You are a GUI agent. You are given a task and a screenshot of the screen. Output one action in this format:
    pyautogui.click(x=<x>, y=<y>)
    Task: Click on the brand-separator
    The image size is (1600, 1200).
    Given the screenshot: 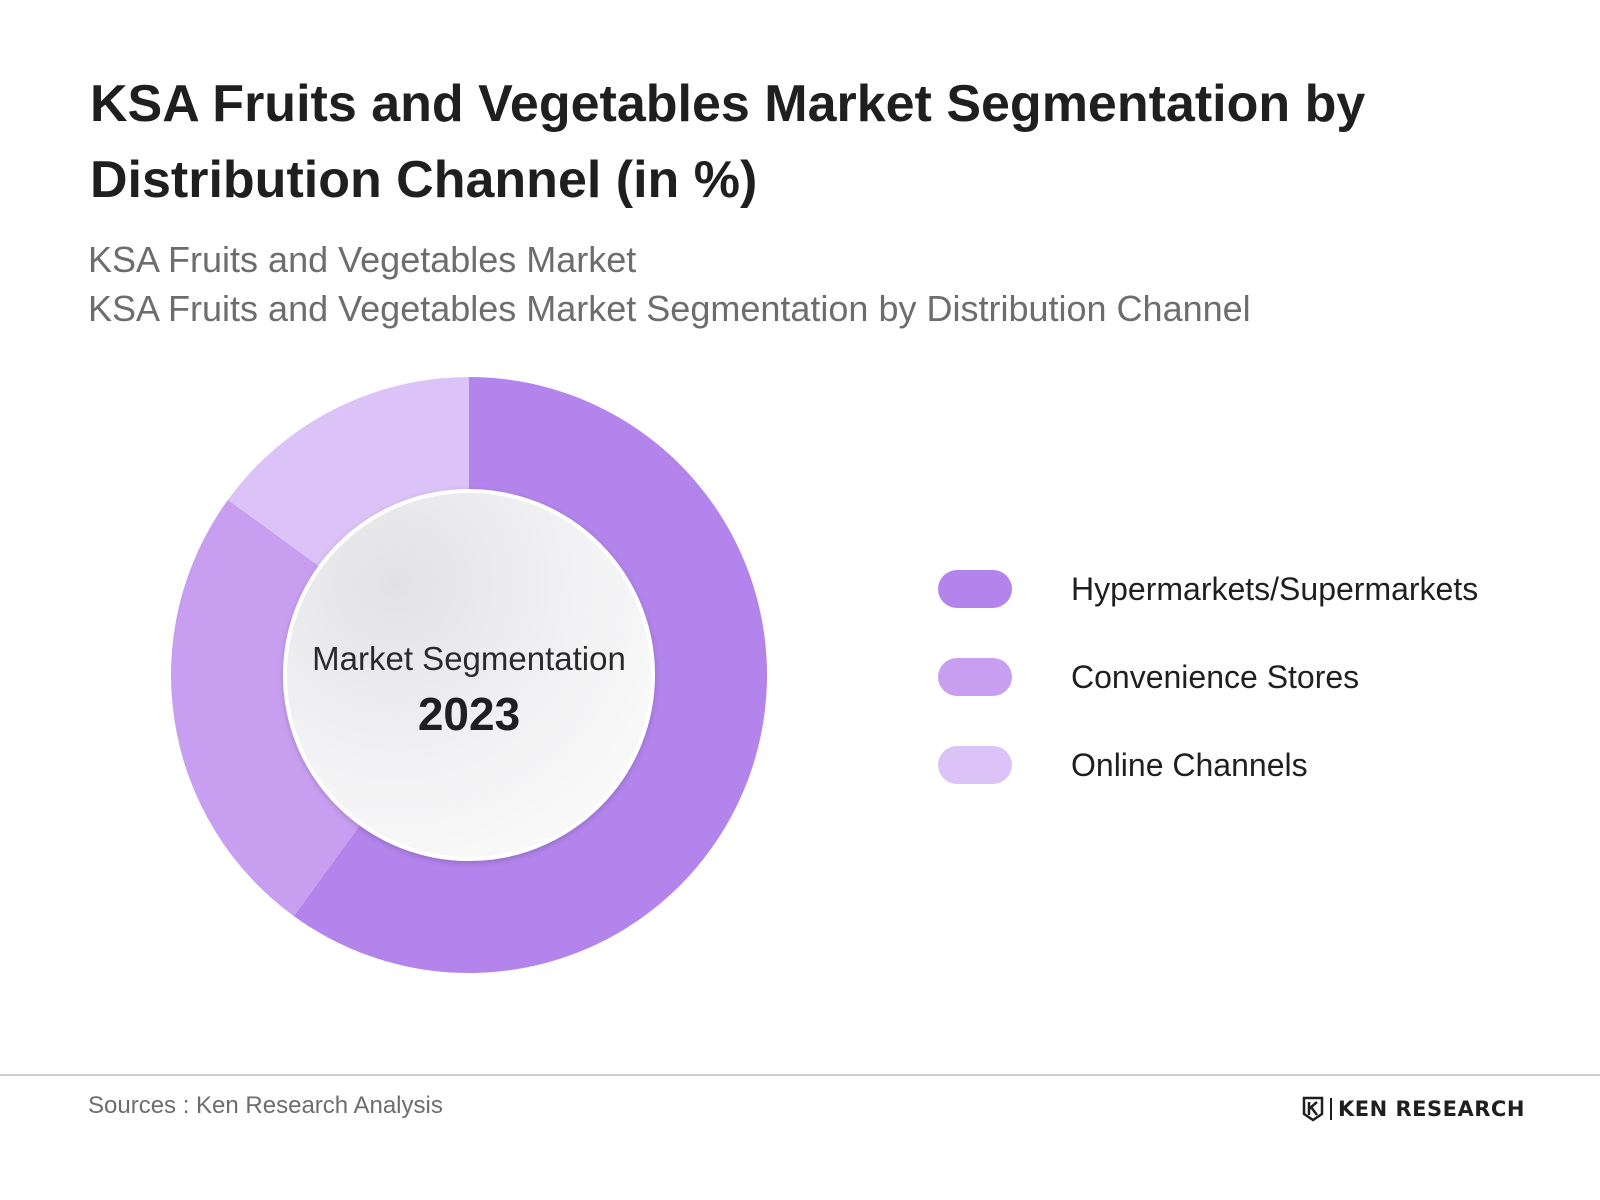 What is the action you would take?
    pyautogui.click(x=1331, y=1109)
    